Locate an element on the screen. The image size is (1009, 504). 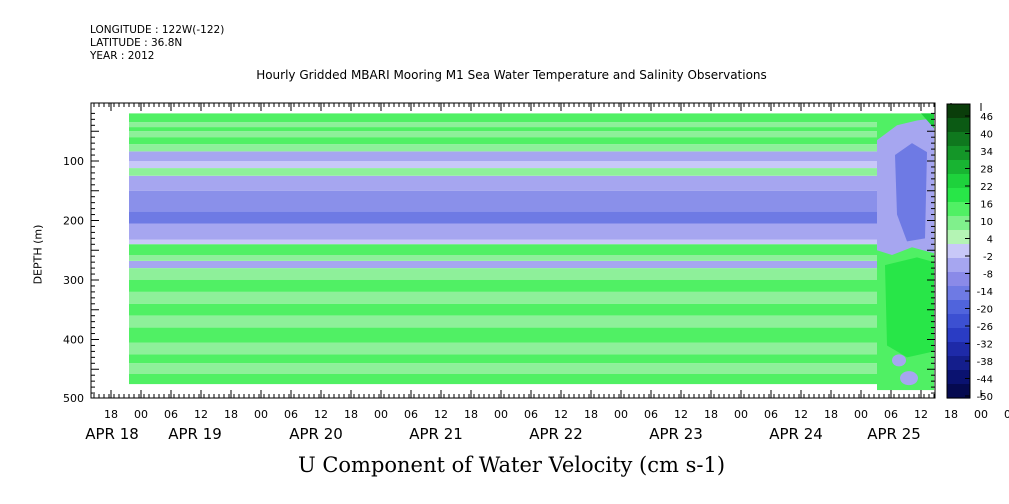
x-day-label: APR 22 is located at coordinates (556, 434).